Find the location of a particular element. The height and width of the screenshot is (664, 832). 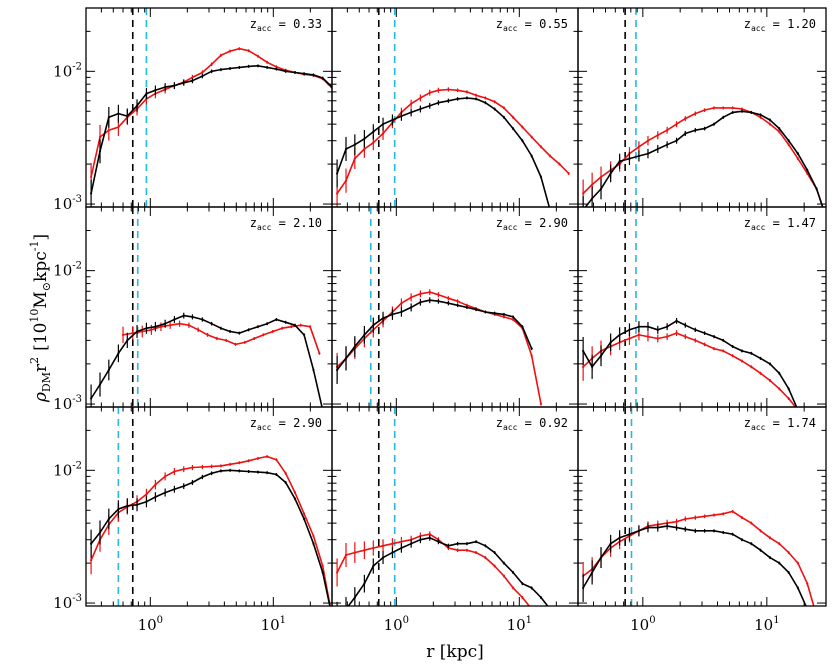

x-axis-title: r [kpc] is located at coordinates (455, 652).